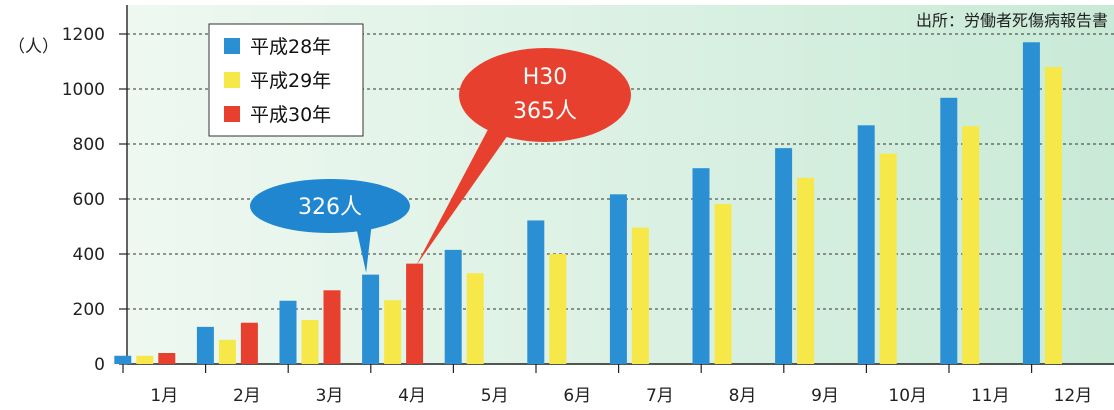  Describe the element at coordinates (545, 111) in the screenshot. I see `callout-label: 365人` at that location.